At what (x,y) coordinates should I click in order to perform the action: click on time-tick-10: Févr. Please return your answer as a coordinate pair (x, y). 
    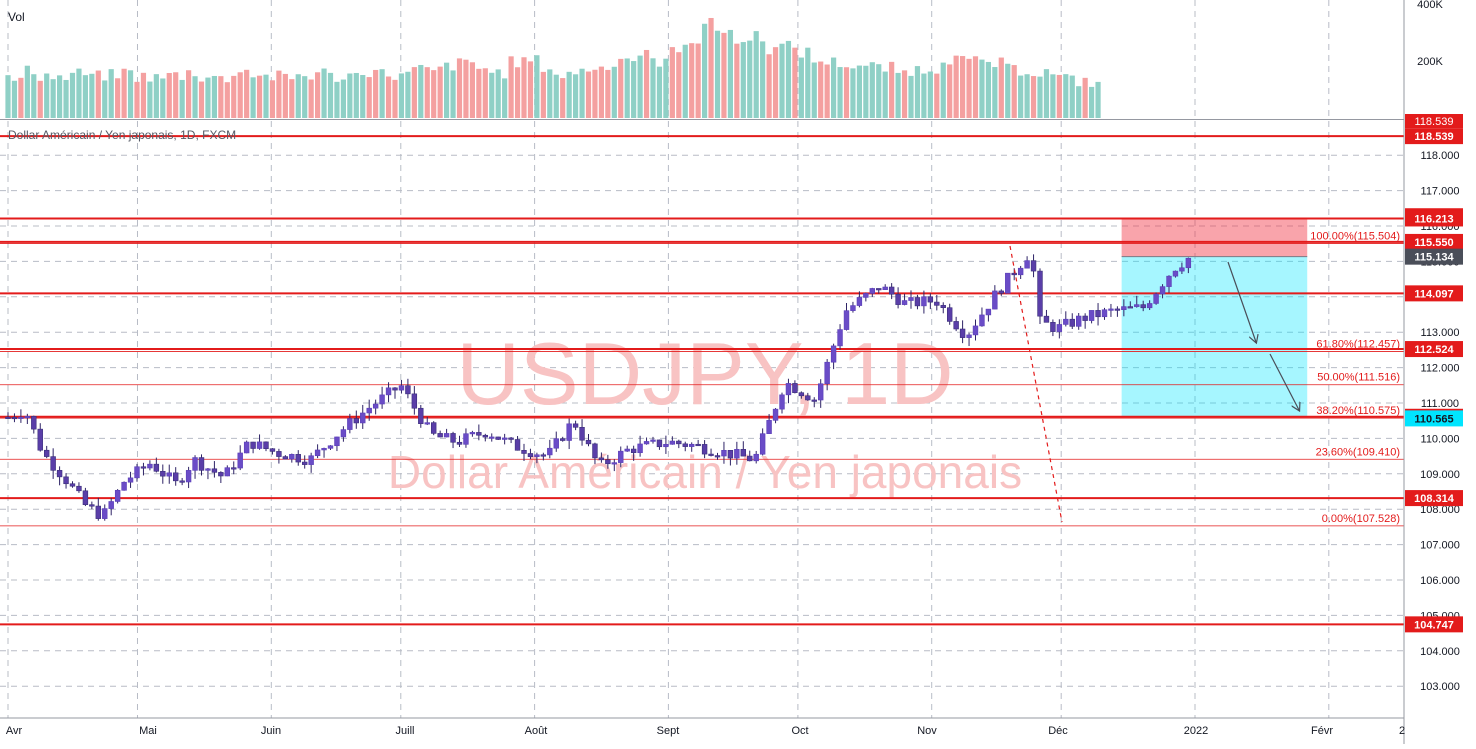
    Looking at the image, I should click on (1322, 731).